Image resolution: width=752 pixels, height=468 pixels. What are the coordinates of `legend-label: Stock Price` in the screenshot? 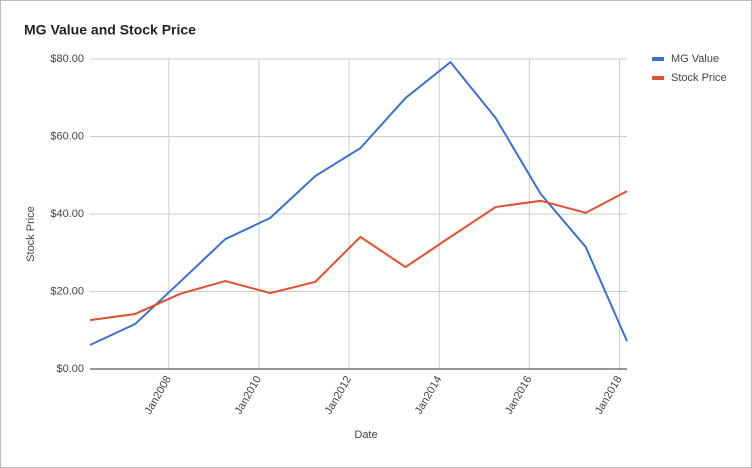 It's located at (699, 78).